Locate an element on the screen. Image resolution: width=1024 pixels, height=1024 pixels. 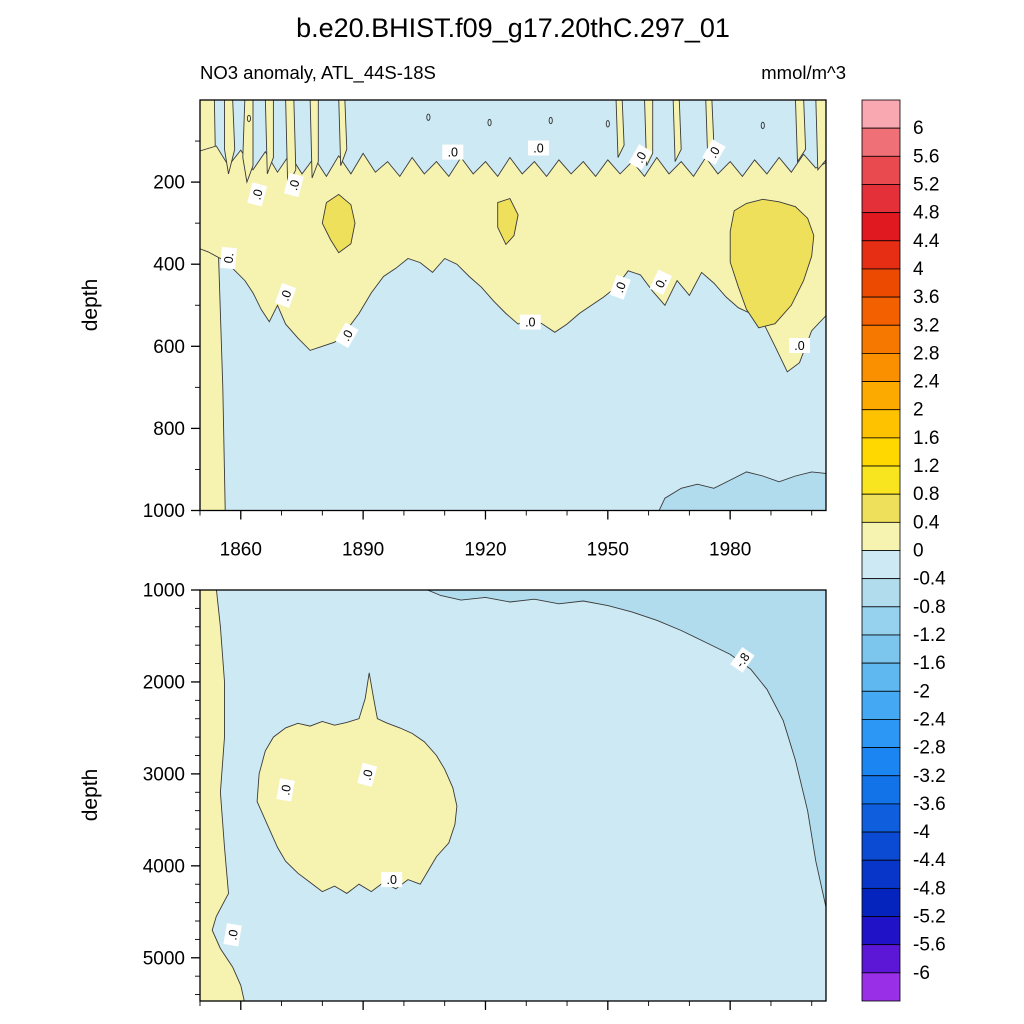
left-column-positive-deep is located at coordinates (222, 795).